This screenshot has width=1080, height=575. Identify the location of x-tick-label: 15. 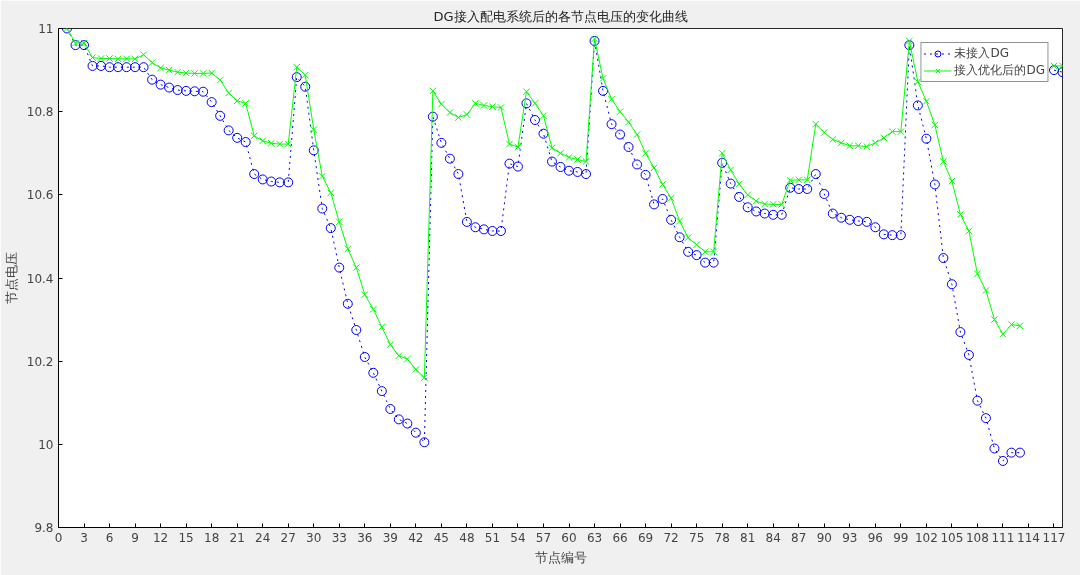
(186, 537).